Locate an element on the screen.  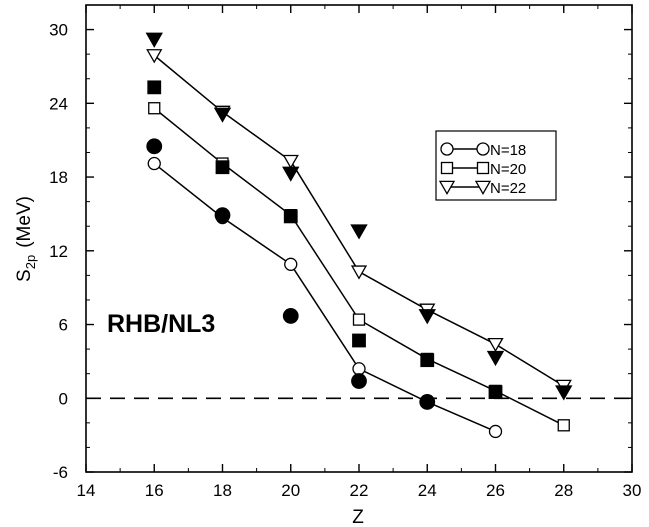
x-tick-label: 20 is located at coordinates (290, 490).